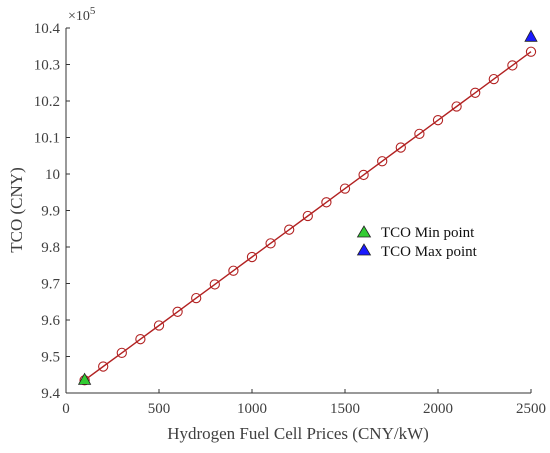 The width and height of the screenshot is (550, 453). Describe the element at coordinates (50, 248) in the screenshot. I see `y-tick-label: 9.8` at that location.